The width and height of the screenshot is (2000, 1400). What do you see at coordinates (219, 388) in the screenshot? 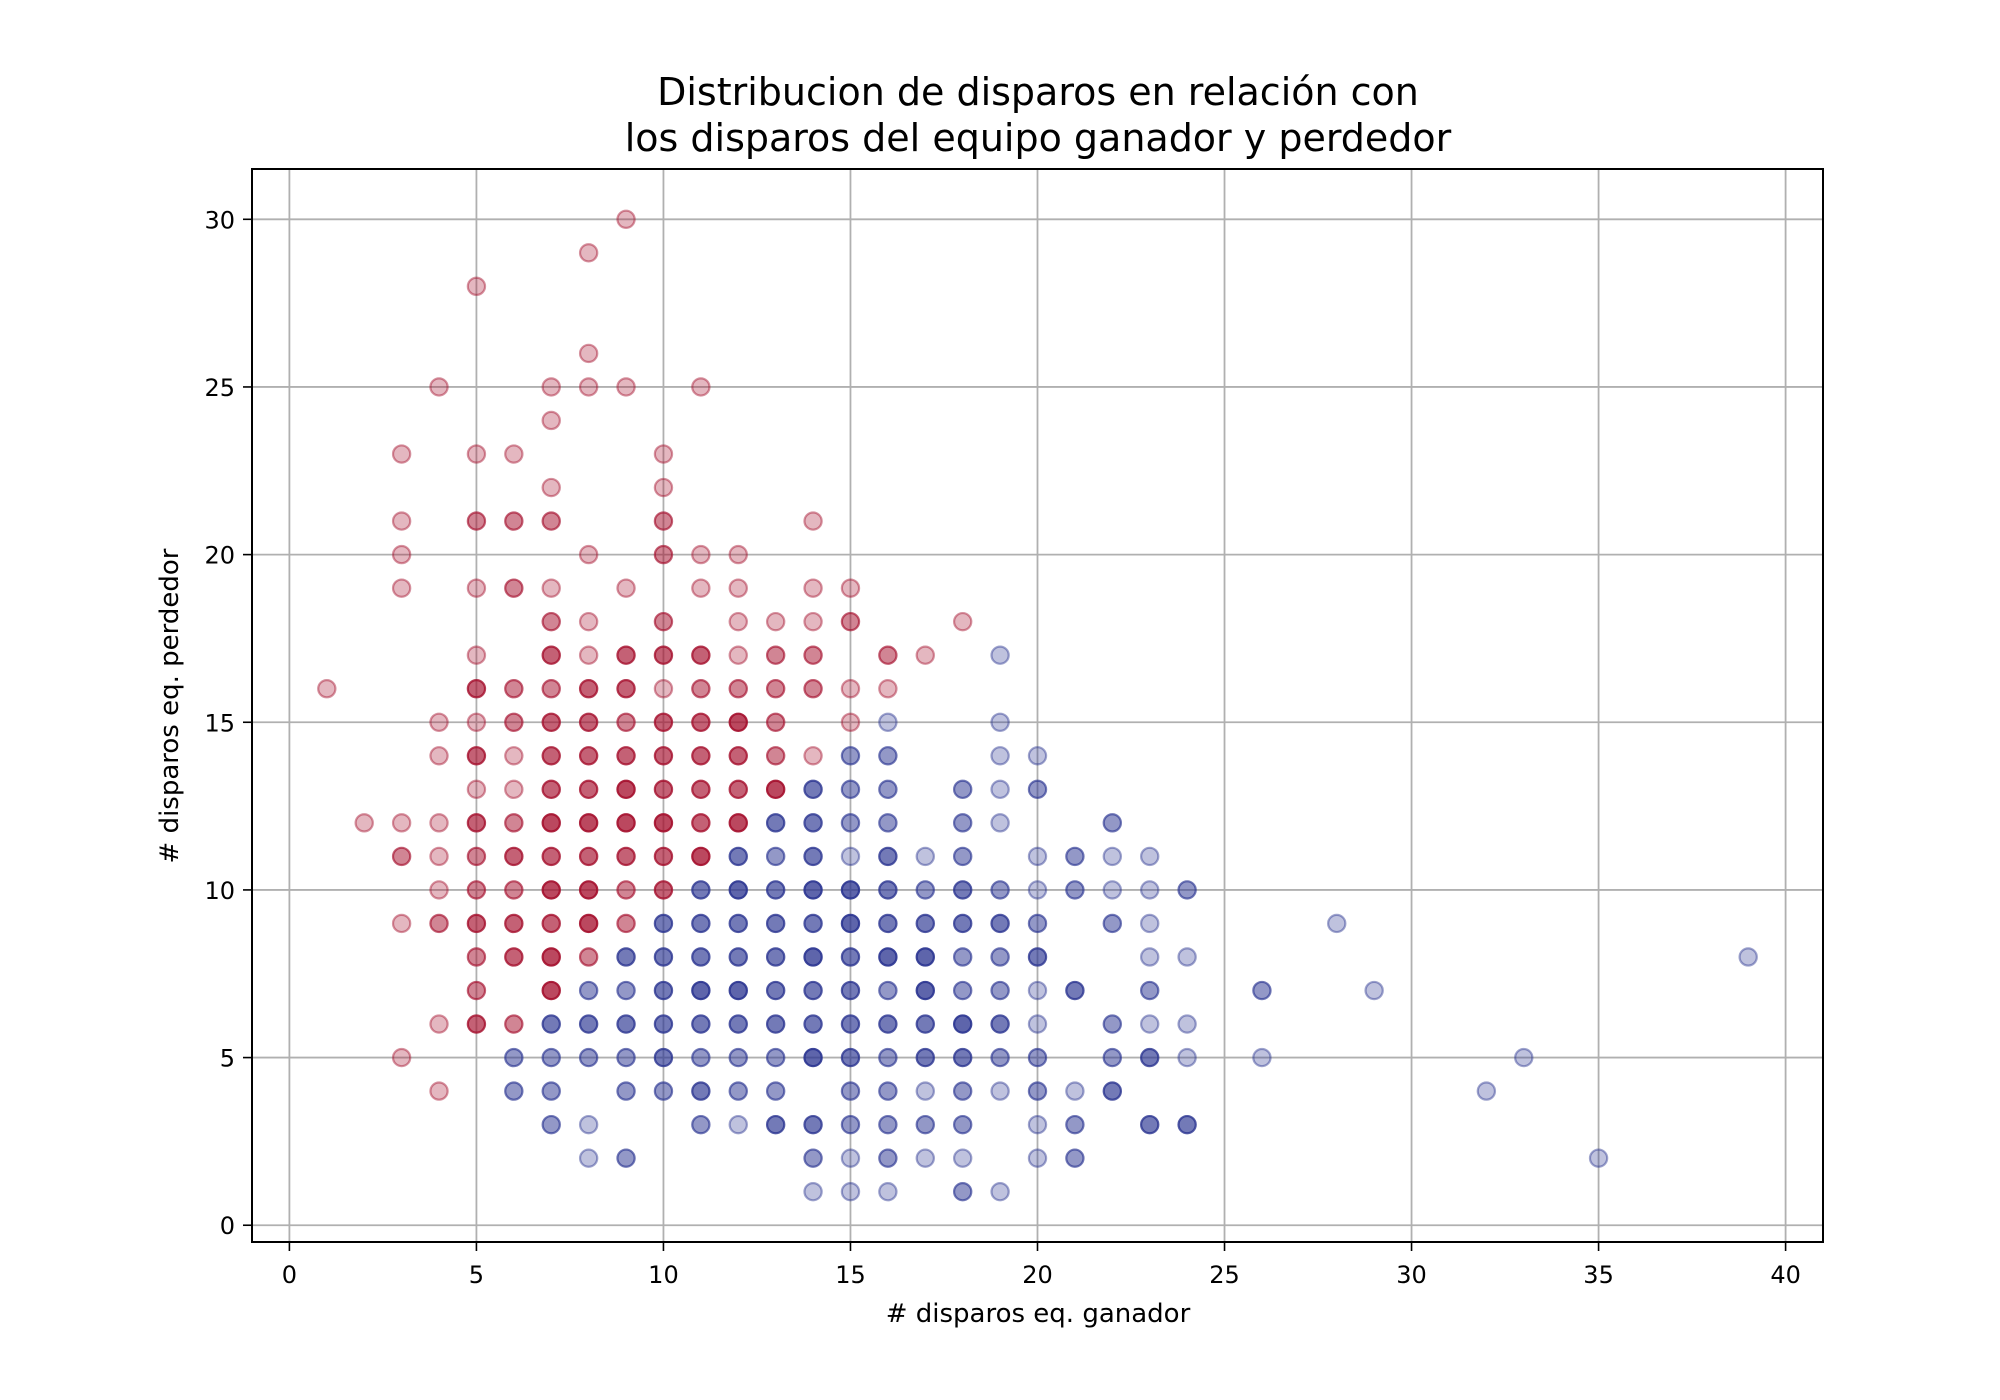
I see `y-tick-label: 25` at bounding box center [219, 388].